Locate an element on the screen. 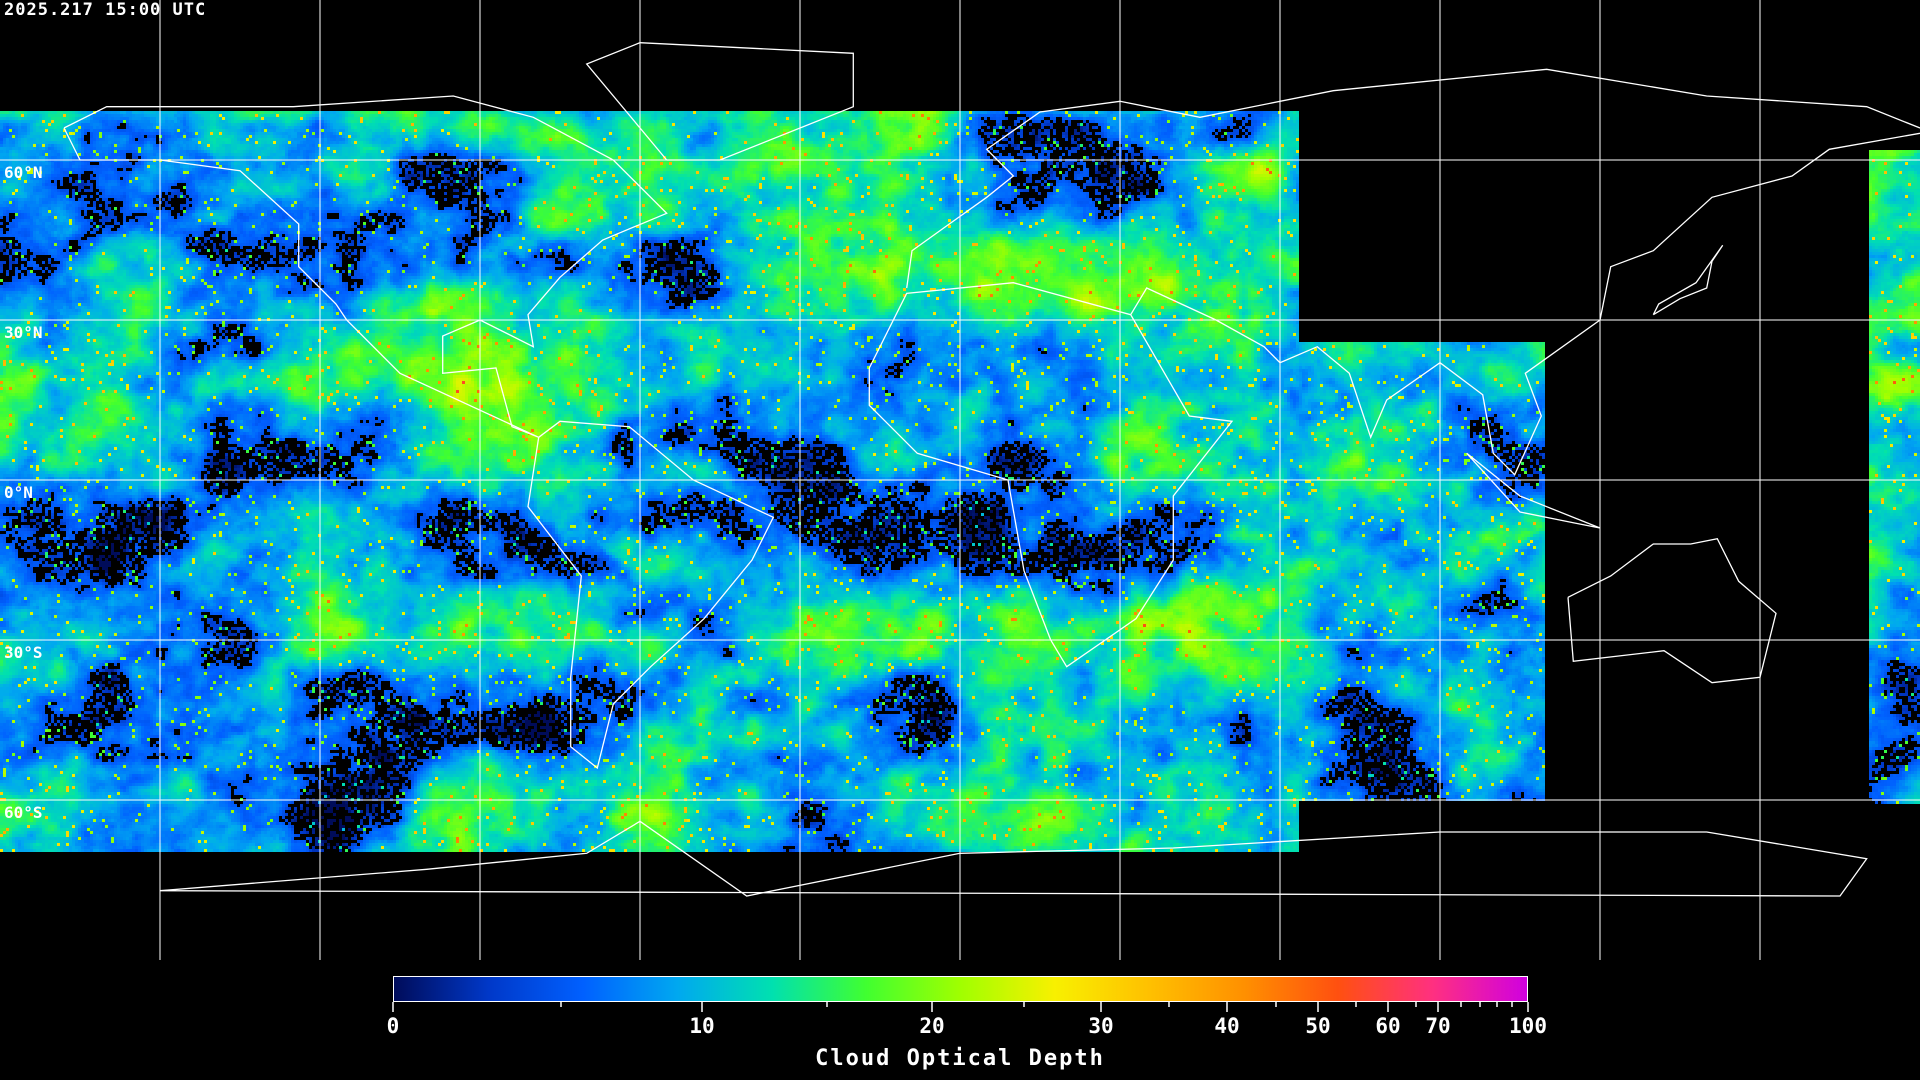 The image size is (1920, 1080). colorbar is located at coordinates (960, 989).